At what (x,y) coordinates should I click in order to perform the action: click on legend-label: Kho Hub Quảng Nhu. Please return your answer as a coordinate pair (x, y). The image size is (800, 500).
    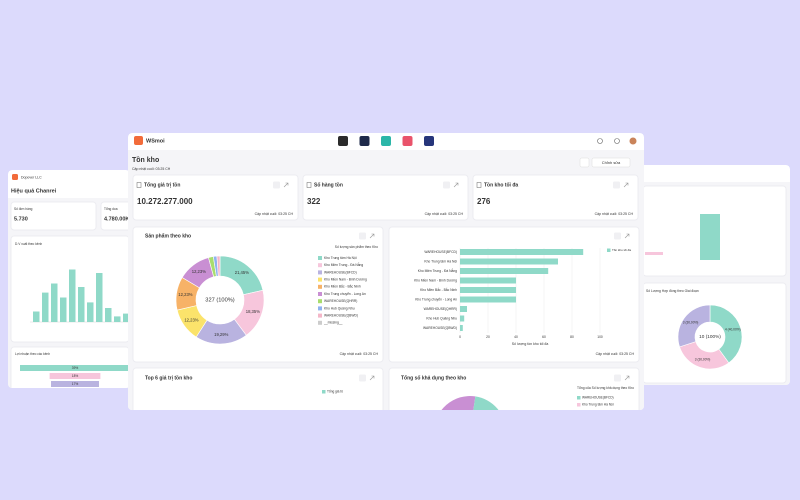
    Looking at the image, I should click on (339, 308).